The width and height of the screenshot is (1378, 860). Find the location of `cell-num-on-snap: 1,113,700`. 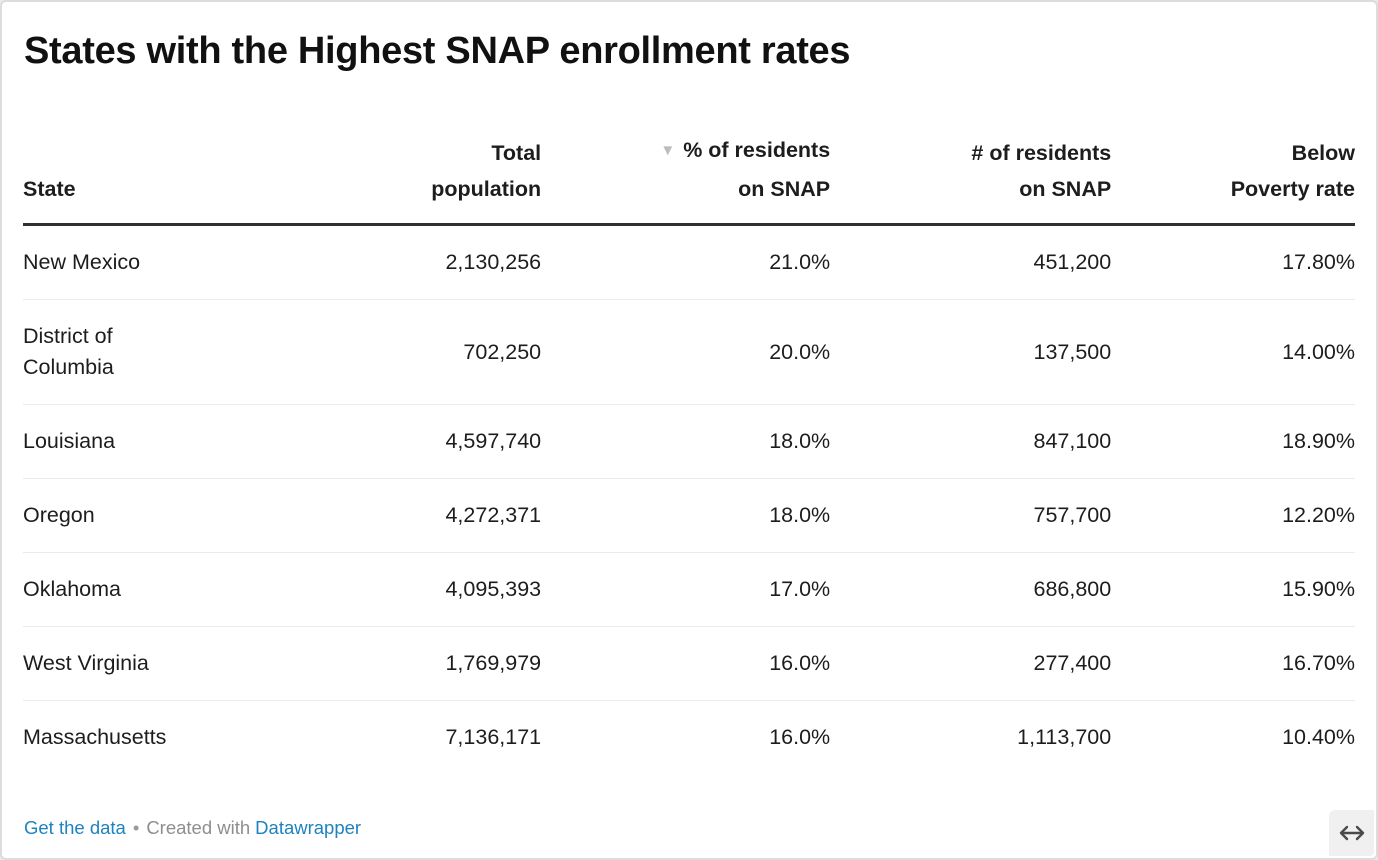

cell-num-on-snap: 1,113,700 is located at coordinates (1064, 737).